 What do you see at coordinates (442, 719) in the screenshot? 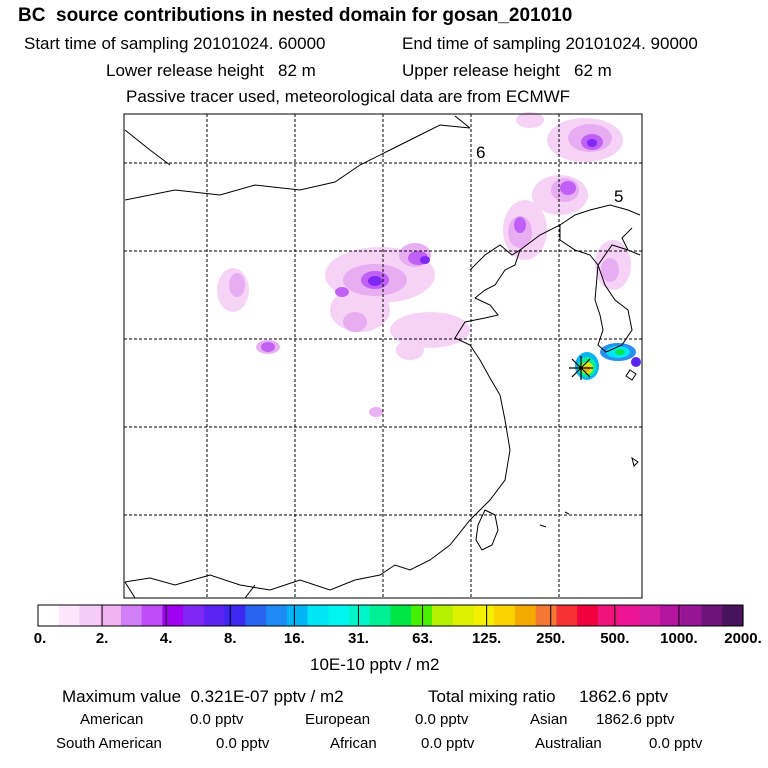
I see `region-european-value: 0.0 pptv` at bounding box center [442, 719].